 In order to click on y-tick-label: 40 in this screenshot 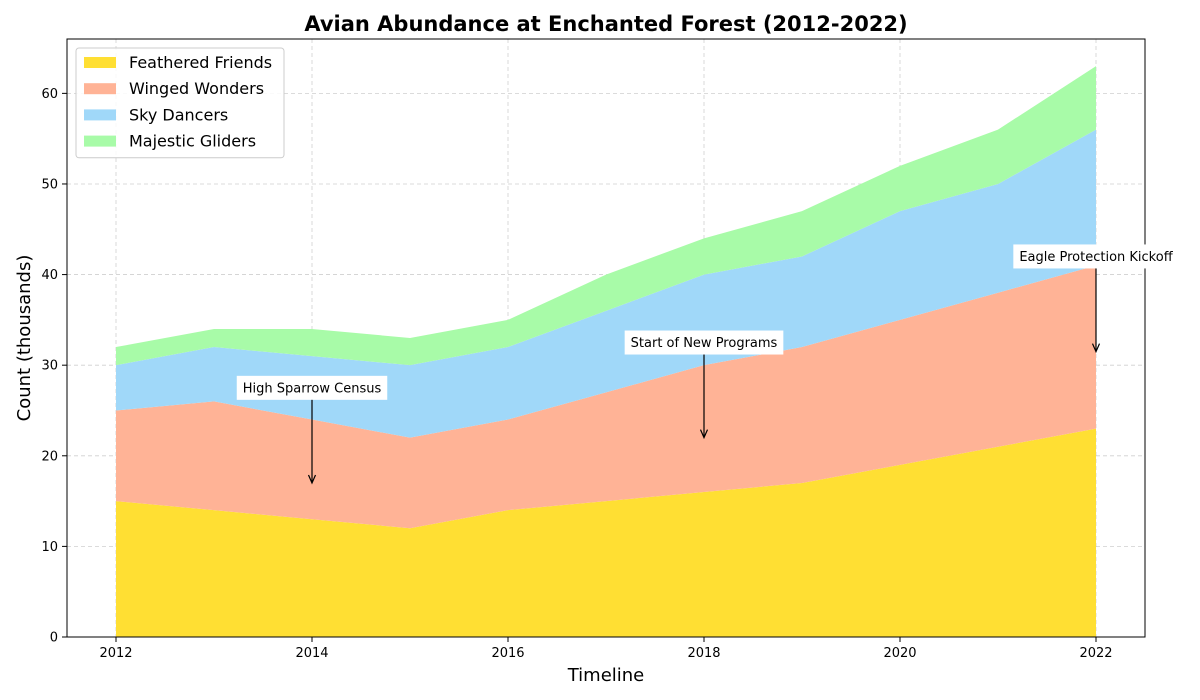, I will do `click(49, 275)`.